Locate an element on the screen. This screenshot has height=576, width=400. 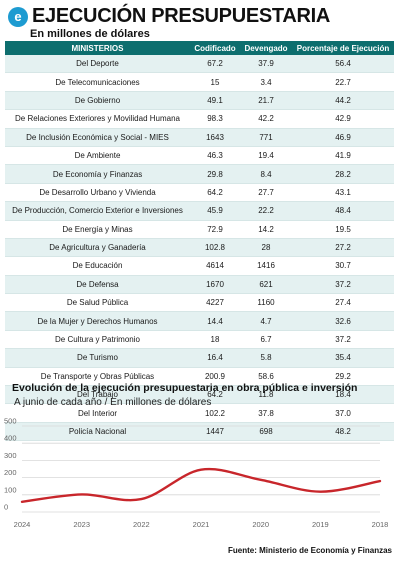
table-row: De Defensa 1670 621 37.2 is located at coordinates (199, 285).